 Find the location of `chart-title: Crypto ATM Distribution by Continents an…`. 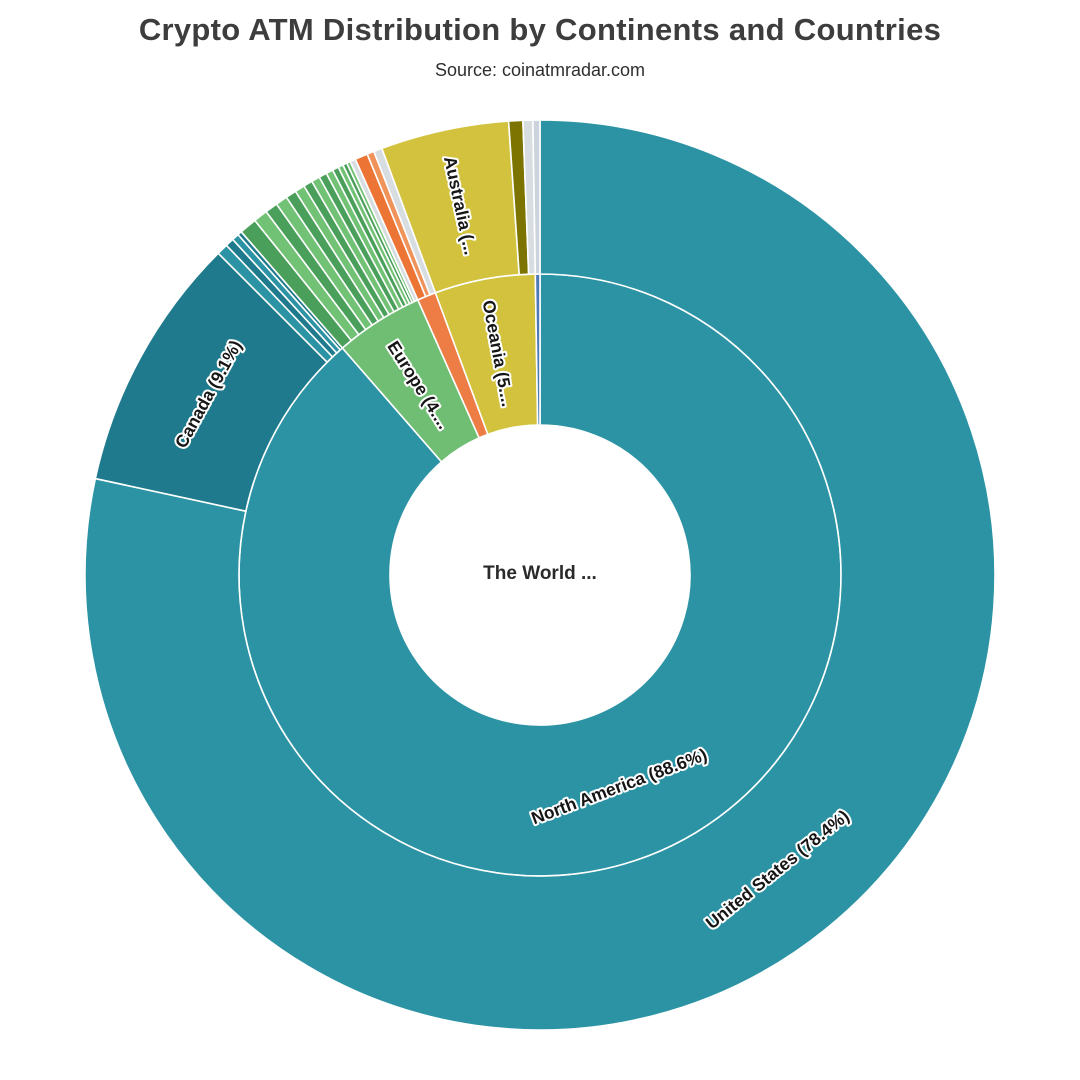

chart-title: Crypto ATM Distribution by Continents an… is located at coordinates (540, 29).